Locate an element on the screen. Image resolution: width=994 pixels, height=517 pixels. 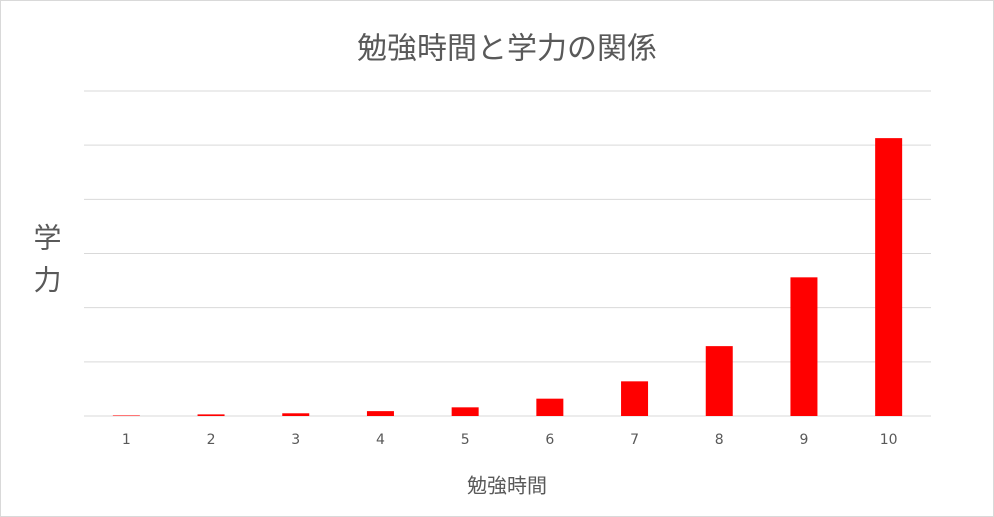
x-tick-label: 2 is located at coordinates (211, 440).